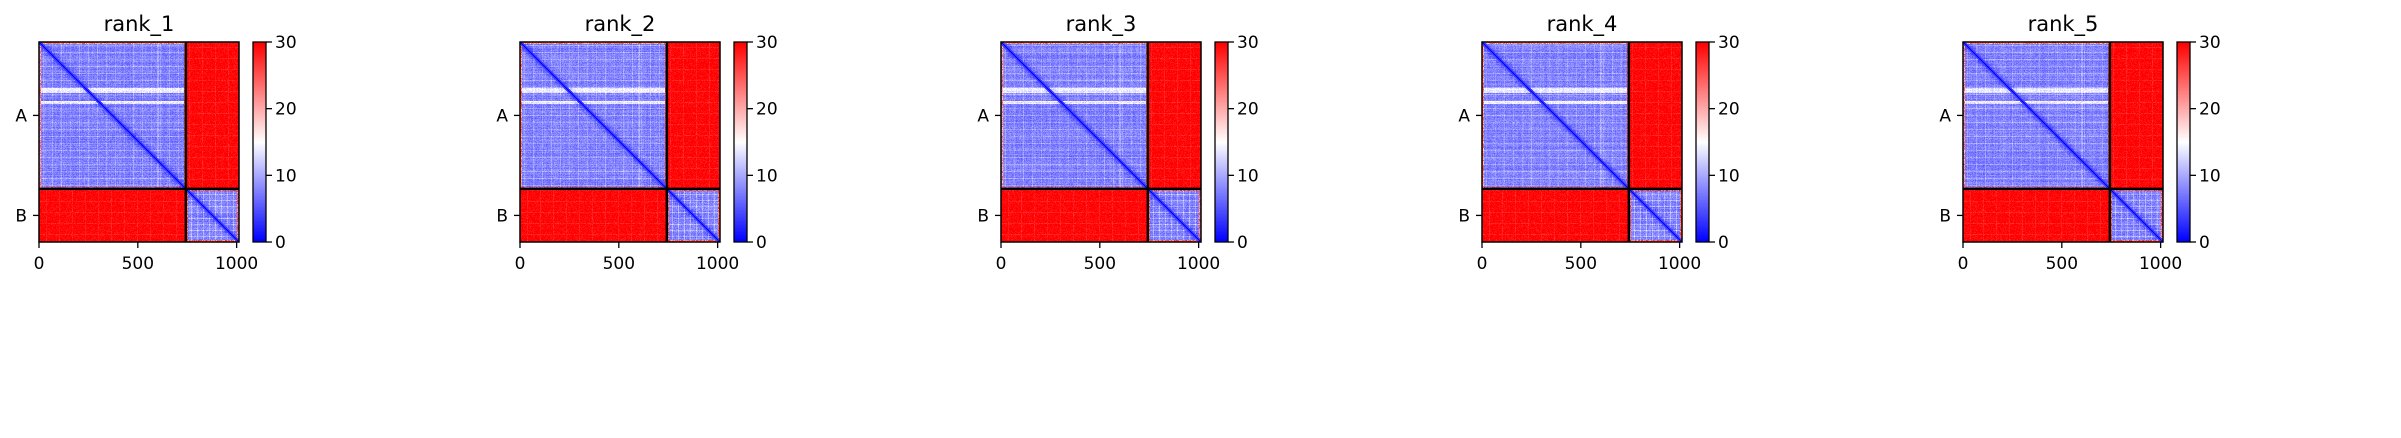  Describe the element at coordinates (1101, 24) in the screenshot. I see `panel-title: rank_3` at that location.